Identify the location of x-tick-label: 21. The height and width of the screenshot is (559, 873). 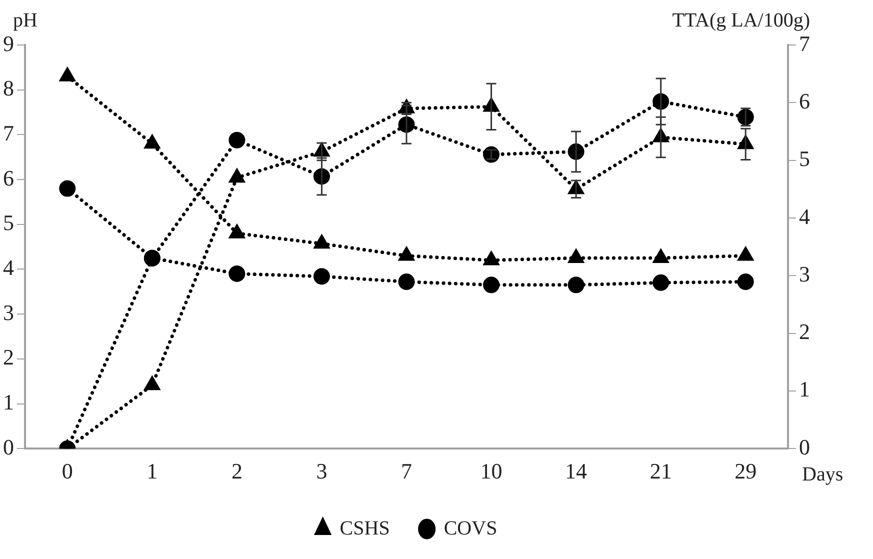
(661, 471).